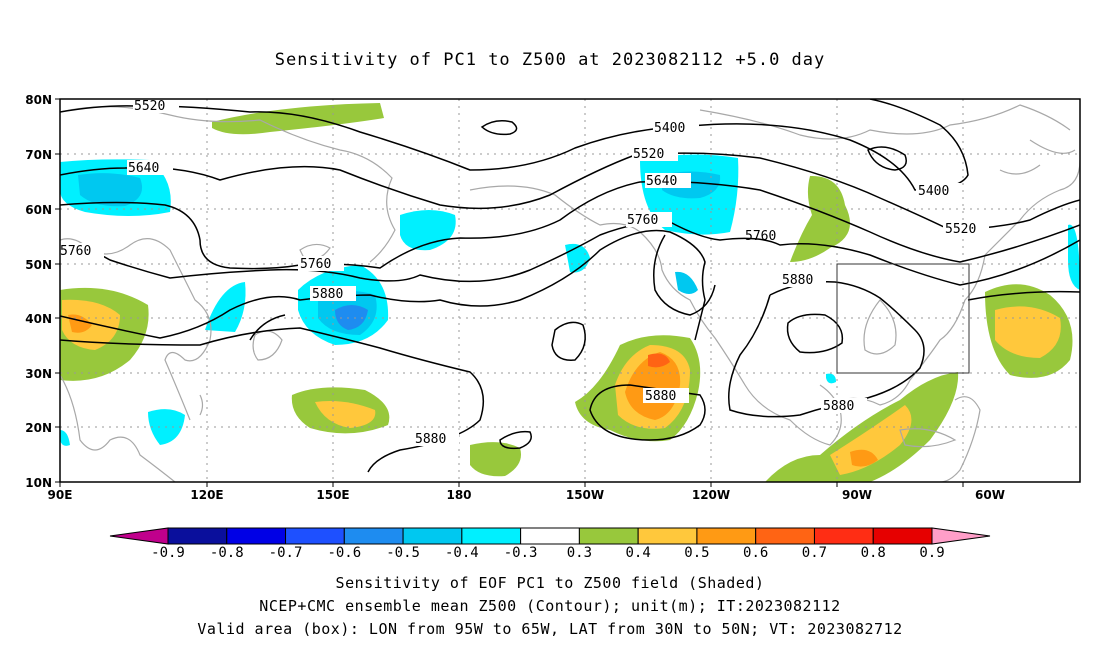 The image size is (1100, 650). Describe the element at coordinates (458, 495) in the screenshot. I see `lon-label: 180` at that location.